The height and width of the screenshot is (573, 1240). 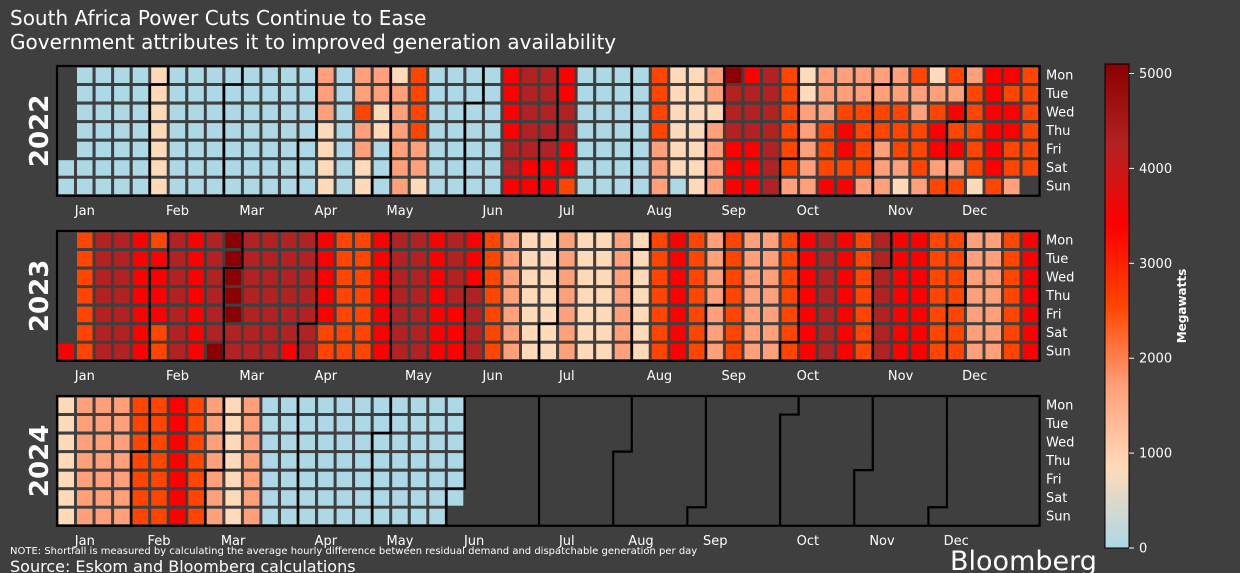 What do you see at coordinates (40, 131) in the screenshot?
I see `year-label: 2022` at bounding box center [40, 131].